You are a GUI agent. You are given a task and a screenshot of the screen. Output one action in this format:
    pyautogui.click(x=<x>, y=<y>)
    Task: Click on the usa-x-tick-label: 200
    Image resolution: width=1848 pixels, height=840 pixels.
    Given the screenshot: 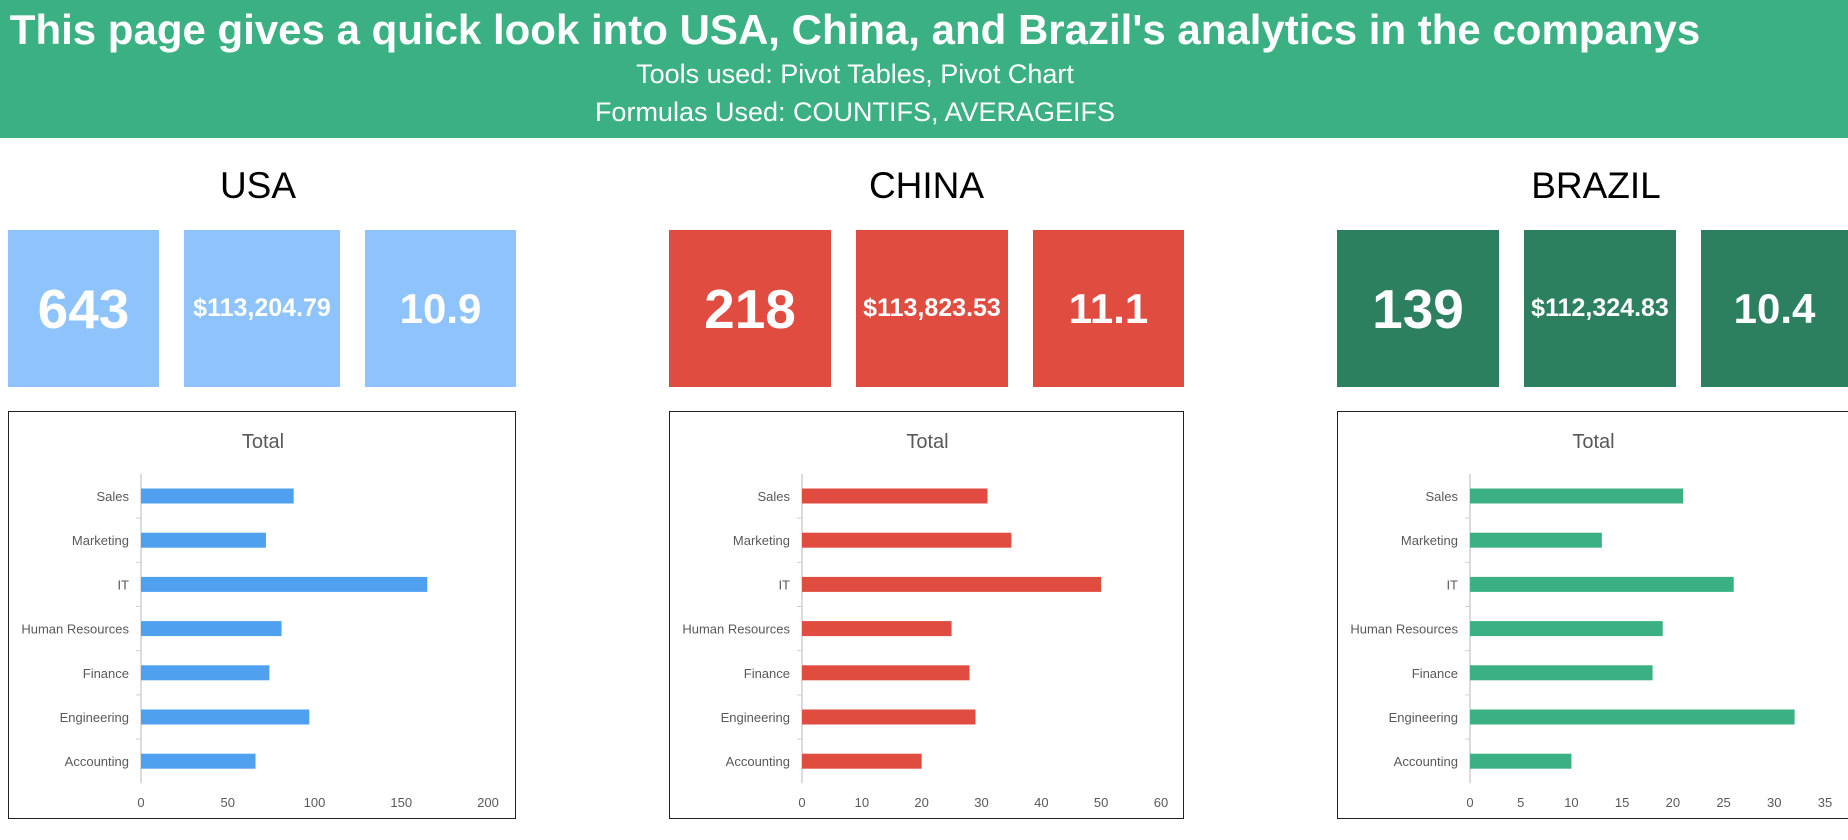 What is the action you would take?
    pyautogui.click(x=488, y=802)
    